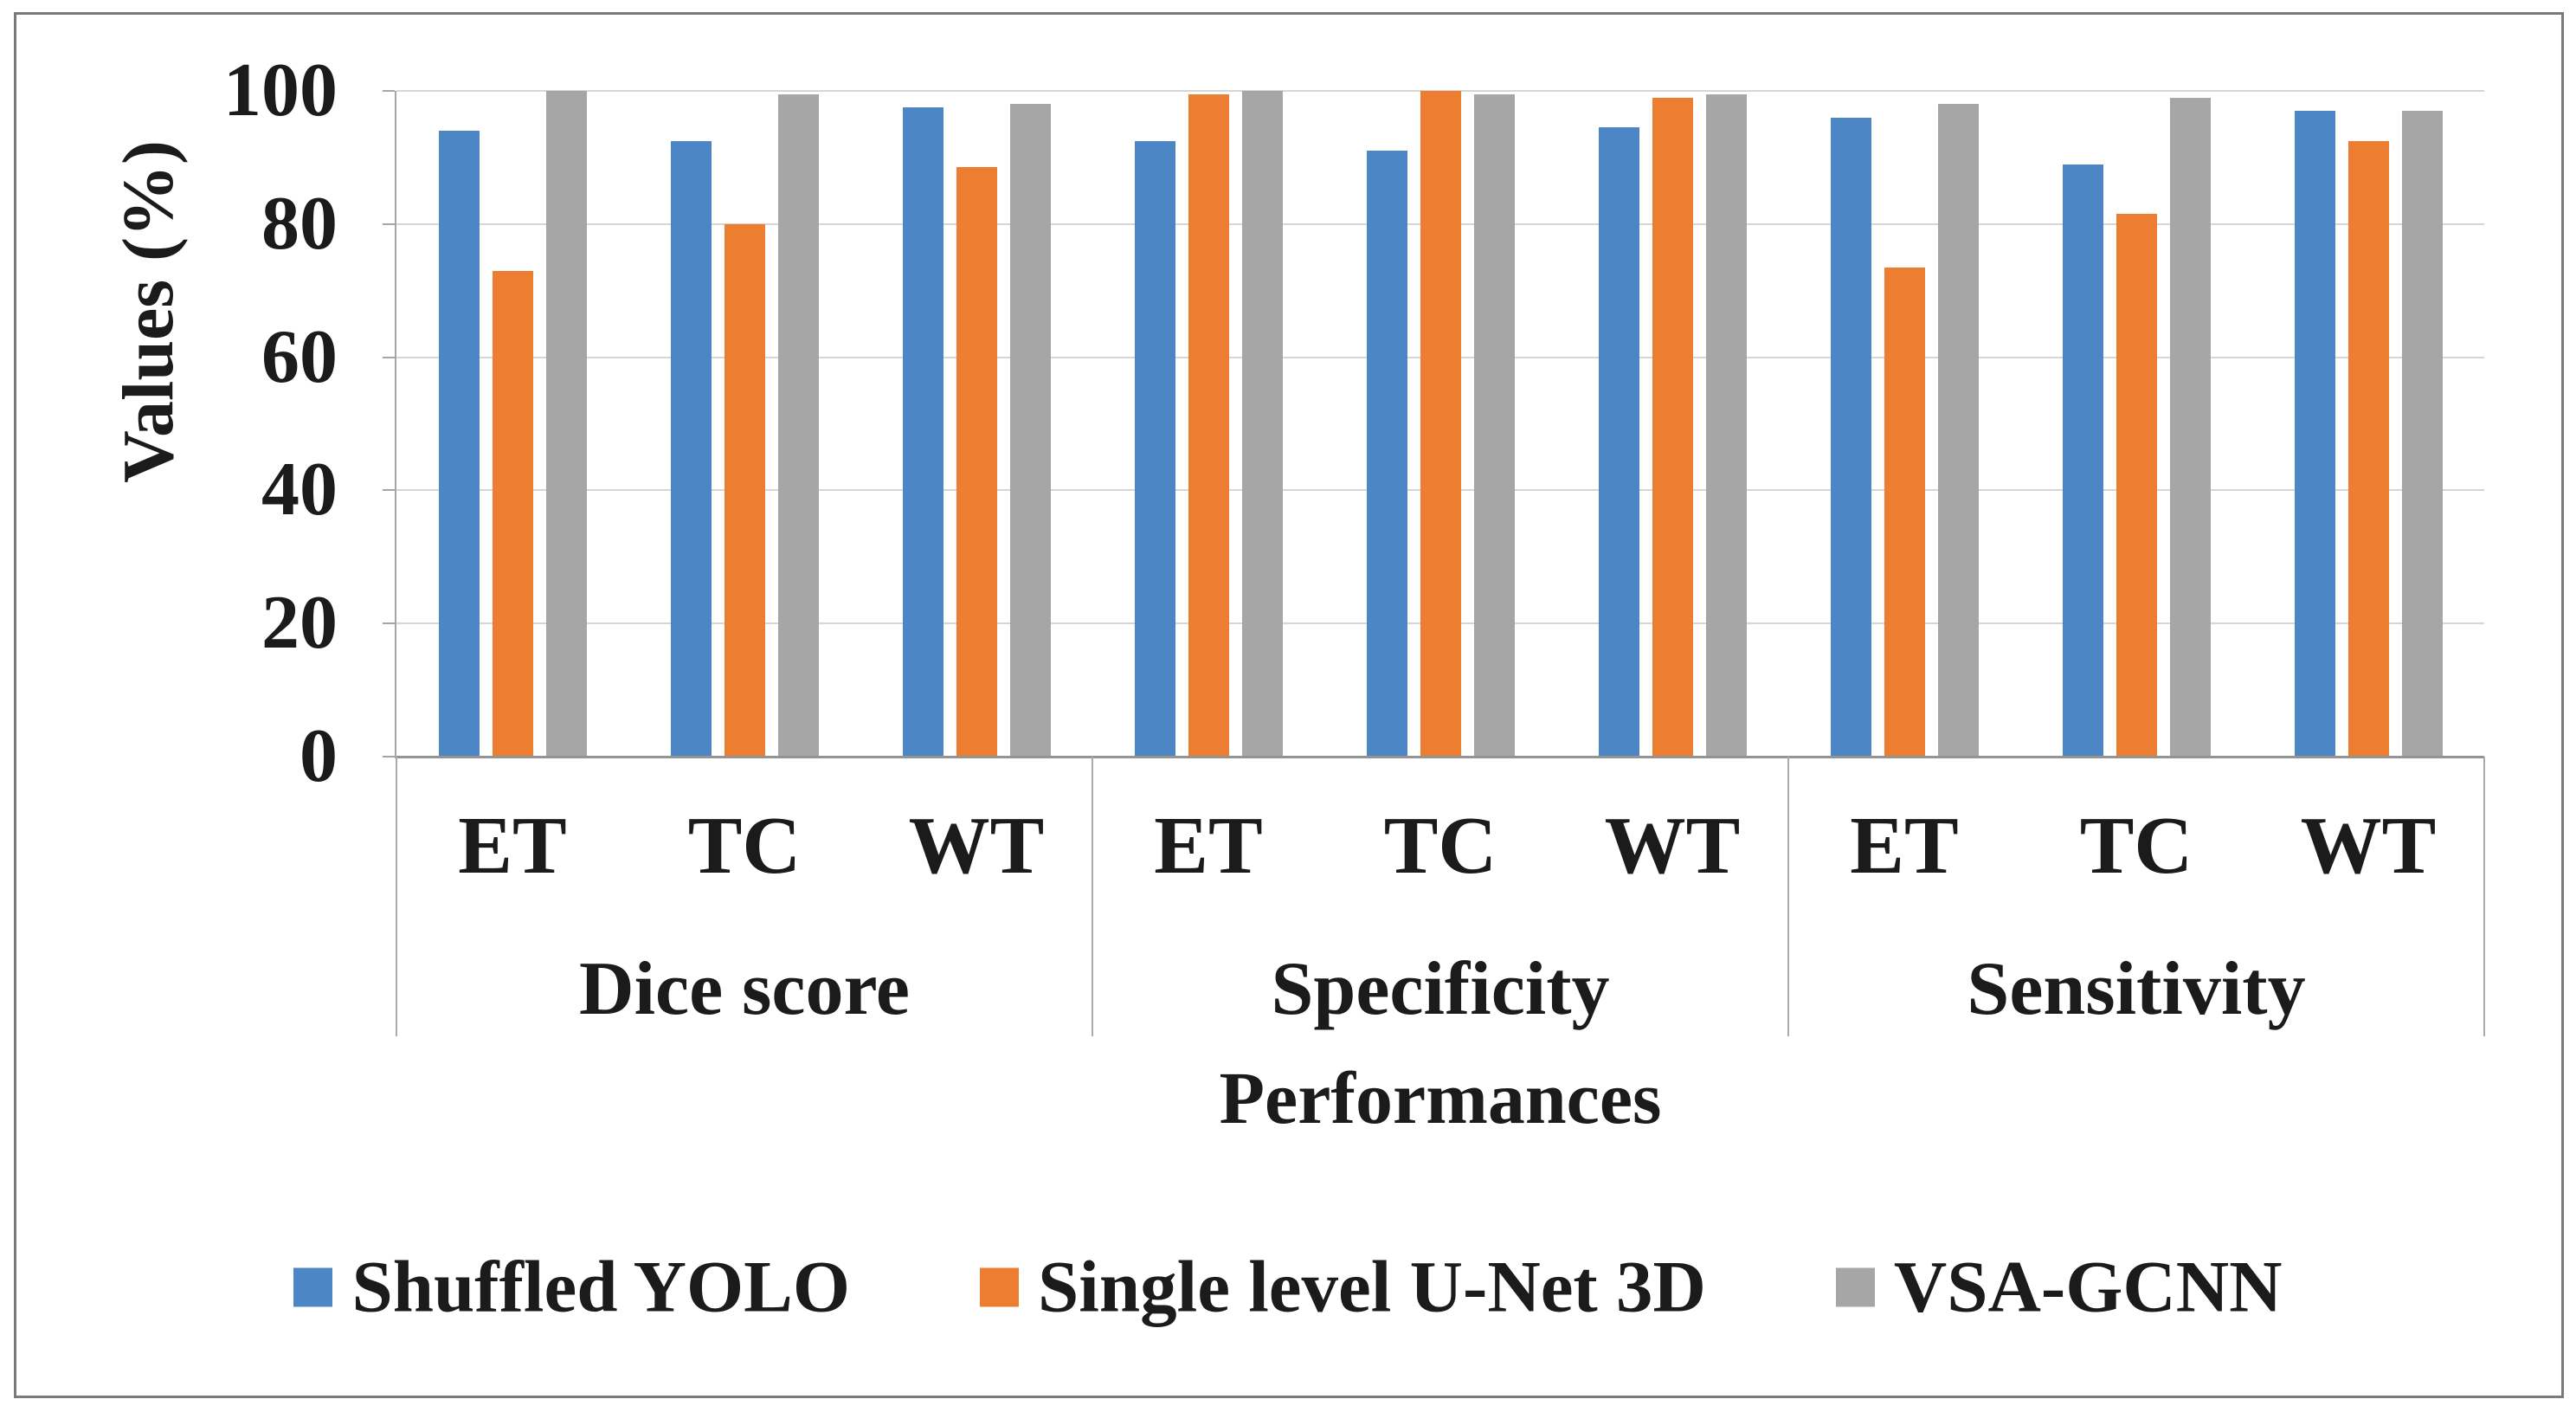 The width and height of the screenshot is (2576, 1412). What do you see at coordinates (2088, 1287) in the screenshot?
I see `legend-label: VSA-GCNN` at bounding box center [2088, 1287].